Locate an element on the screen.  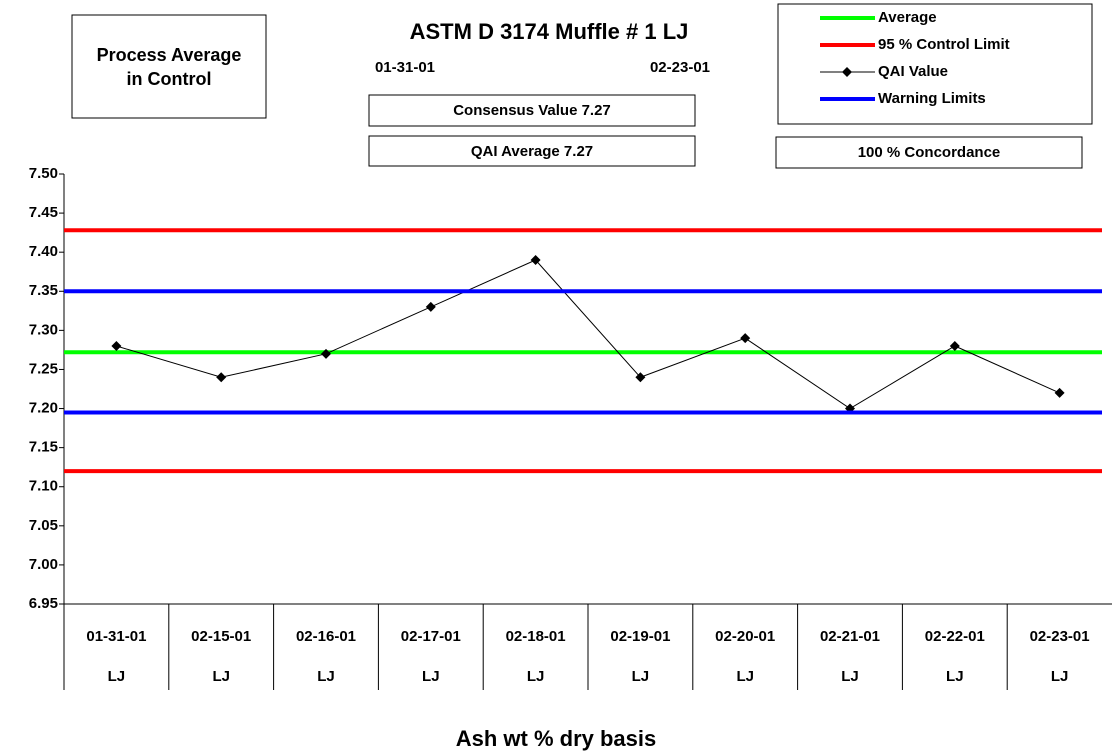
date-start: 01-31-01 is located at coordinates (405, 67).